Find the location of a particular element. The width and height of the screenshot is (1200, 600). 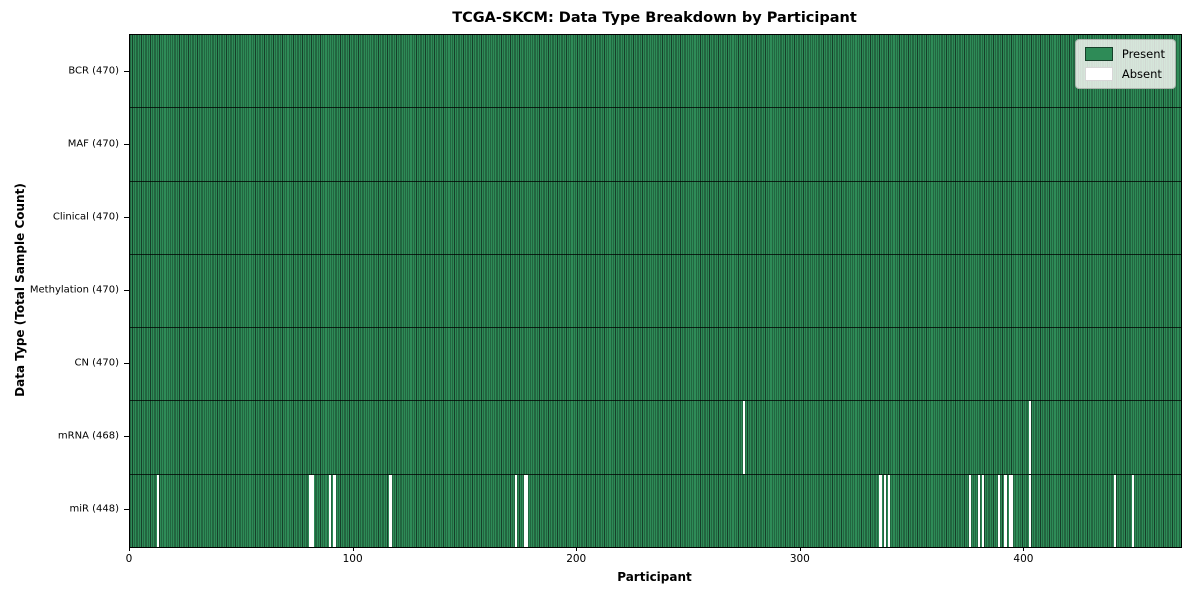

ytick-label-Clinical: Clinical (470) is located at coordinates (85, 217).